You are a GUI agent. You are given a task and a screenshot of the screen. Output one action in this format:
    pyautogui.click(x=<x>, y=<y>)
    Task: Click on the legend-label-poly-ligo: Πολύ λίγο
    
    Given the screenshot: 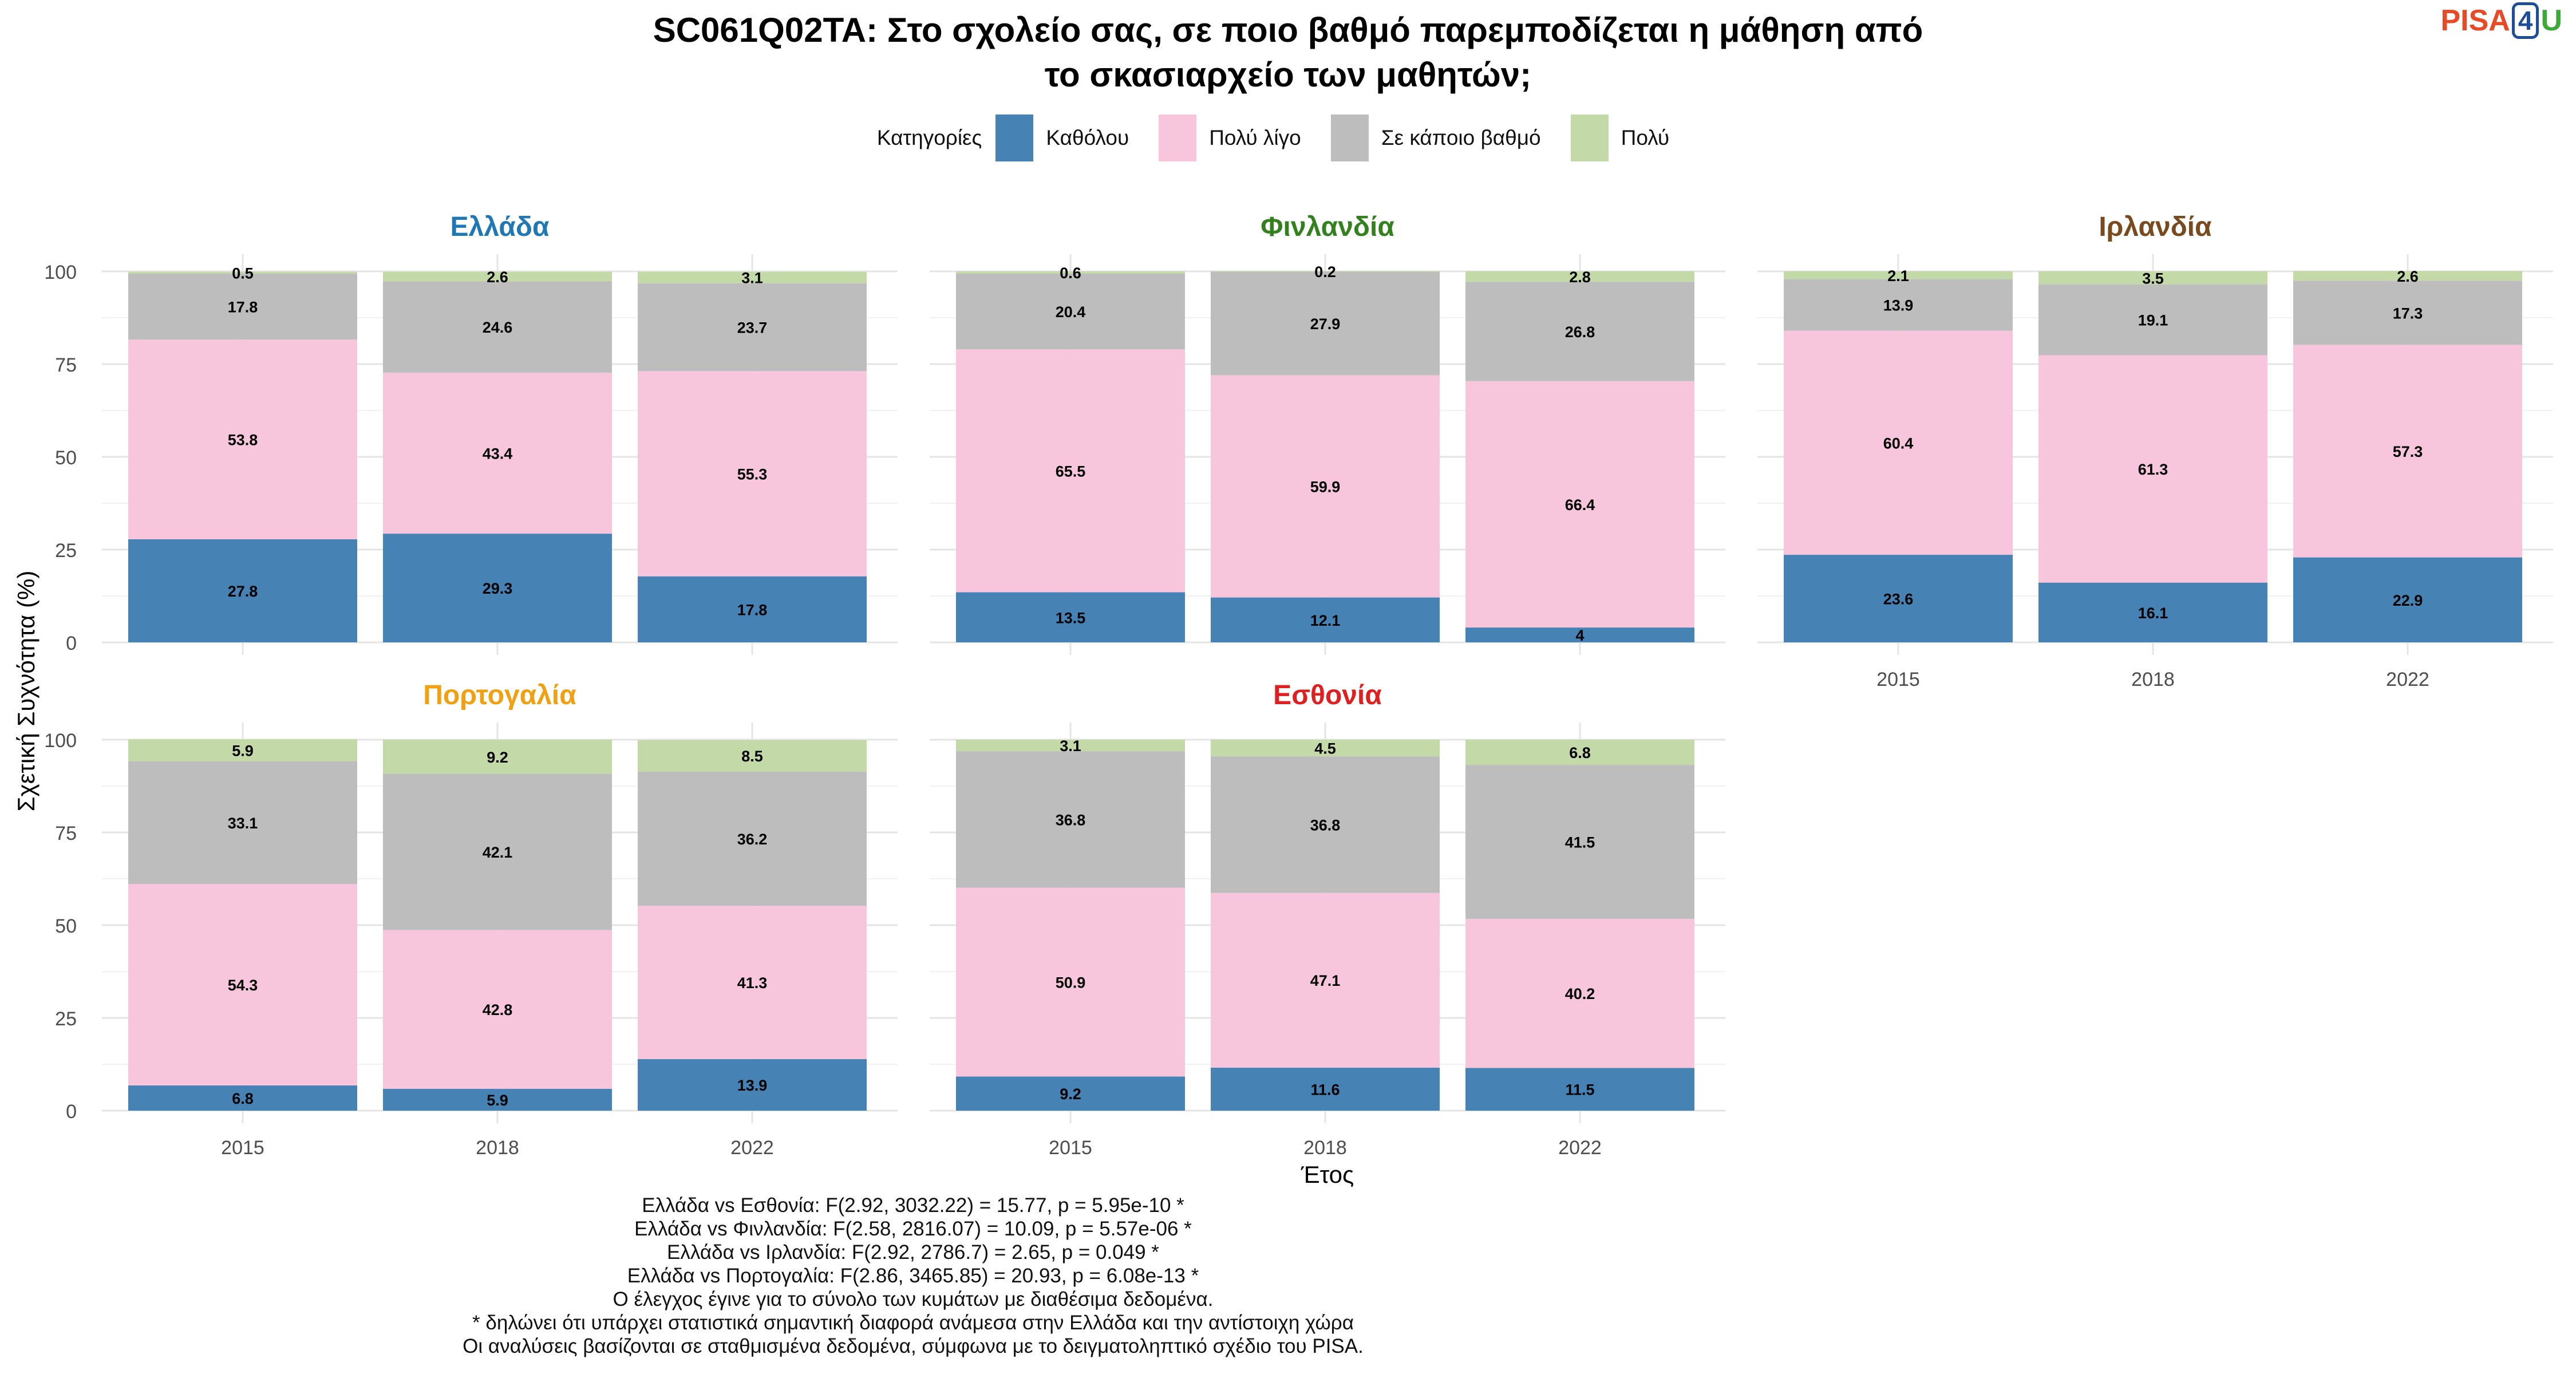 What is the action you would take?
    pyautogui.click(x=1255, y=137)
    